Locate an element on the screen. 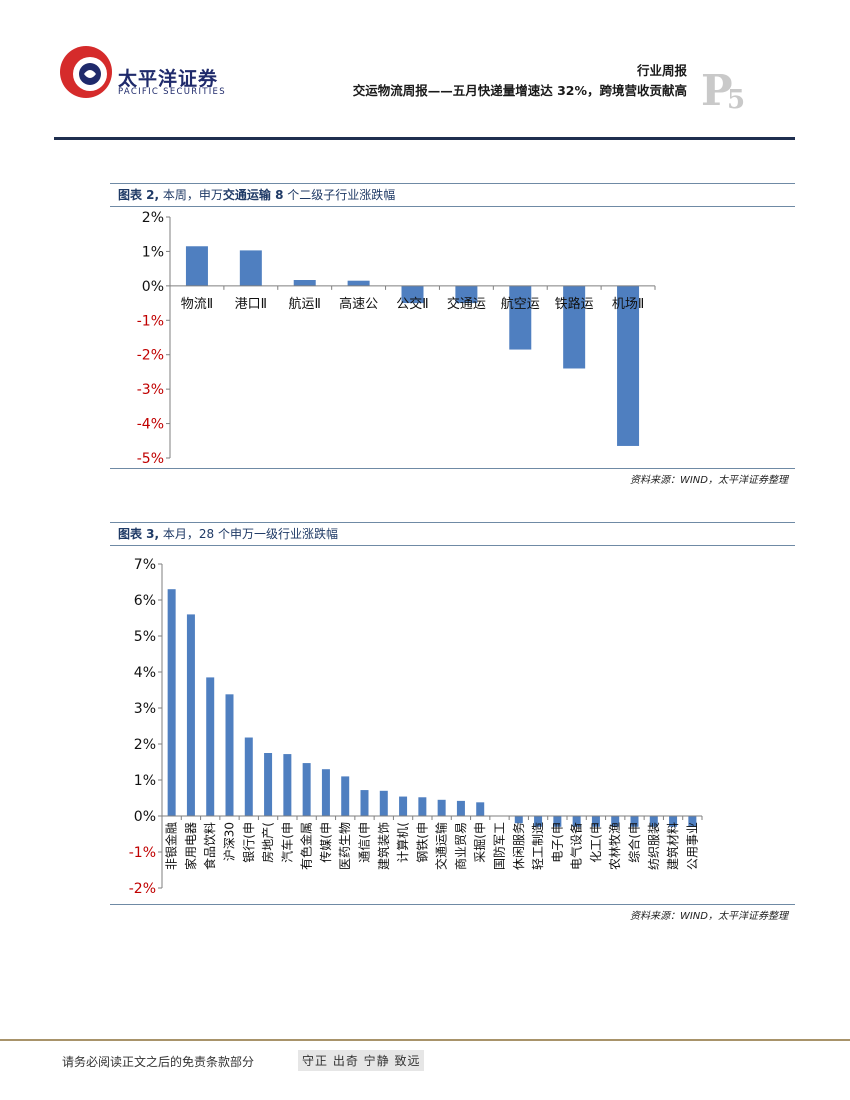 This screenshot has height=1100, width=850. fig3-category-label: 房地产( is located at coordinates (267, 842).